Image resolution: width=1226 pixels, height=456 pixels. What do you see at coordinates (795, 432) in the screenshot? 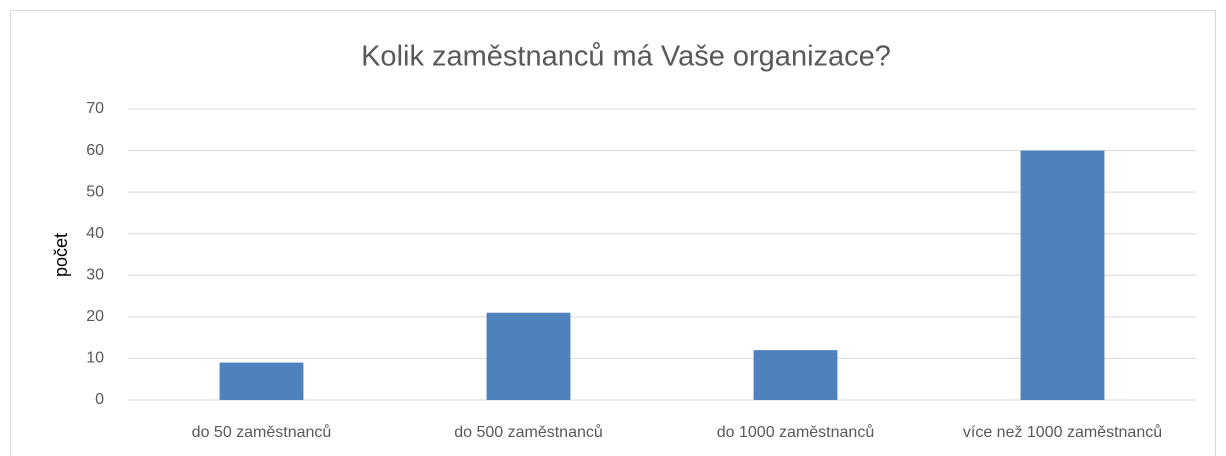
I see `x-tick-label: do 1000 zaměstnanců` at bounding box center [795, 432].